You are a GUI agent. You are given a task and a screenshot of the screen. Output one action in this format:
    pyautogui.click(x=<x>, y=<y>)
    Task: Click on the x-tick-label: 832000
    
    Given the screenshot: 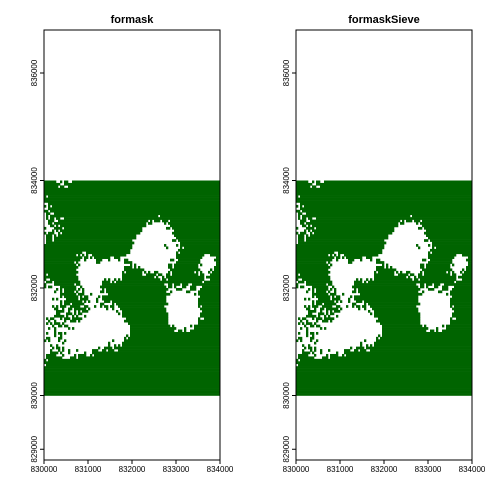 What is the action you would take?
    pyautogui.click(x=132, y=469)
    